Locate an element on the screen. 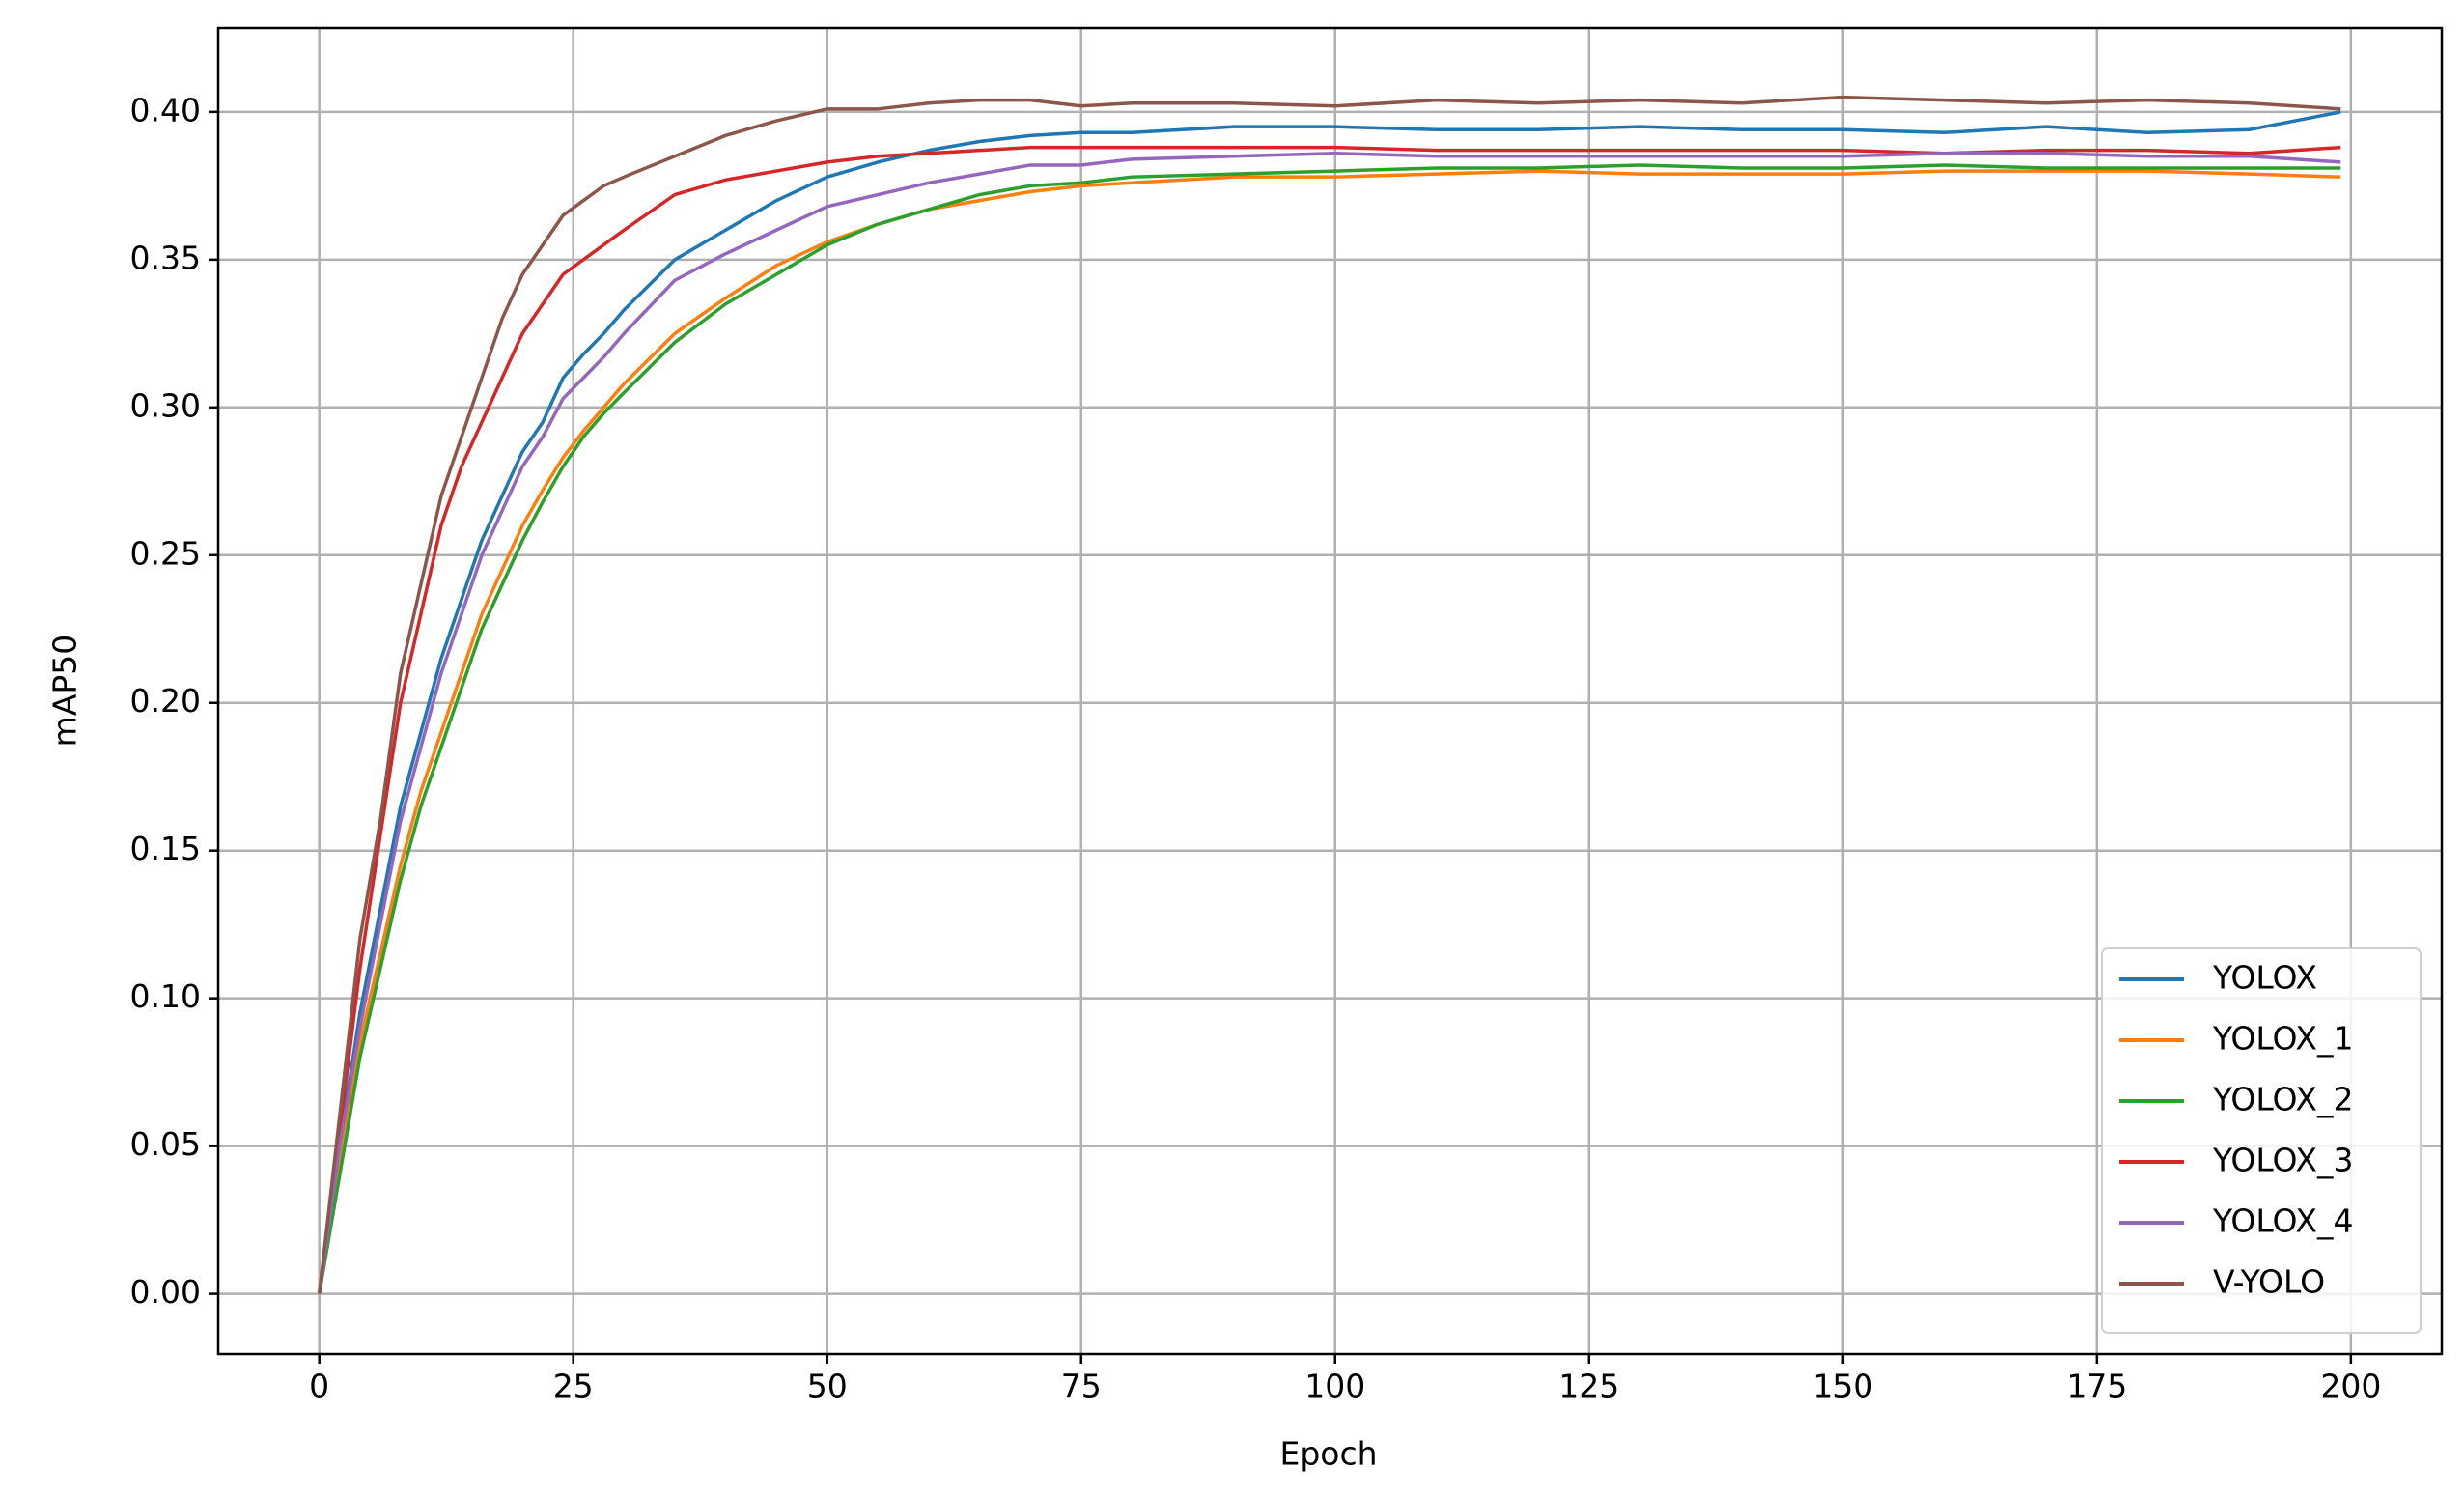 This screenshot has height=1498, width=2464. y-tick-label: 0.00 is located at coordinates (166, 1292).